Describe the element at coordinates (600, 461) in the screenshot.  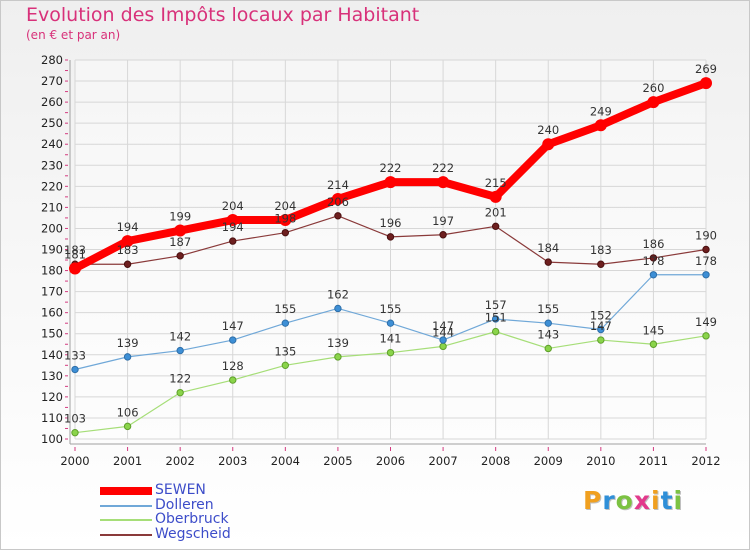
I see `x-tick-label: 2010` at that location.